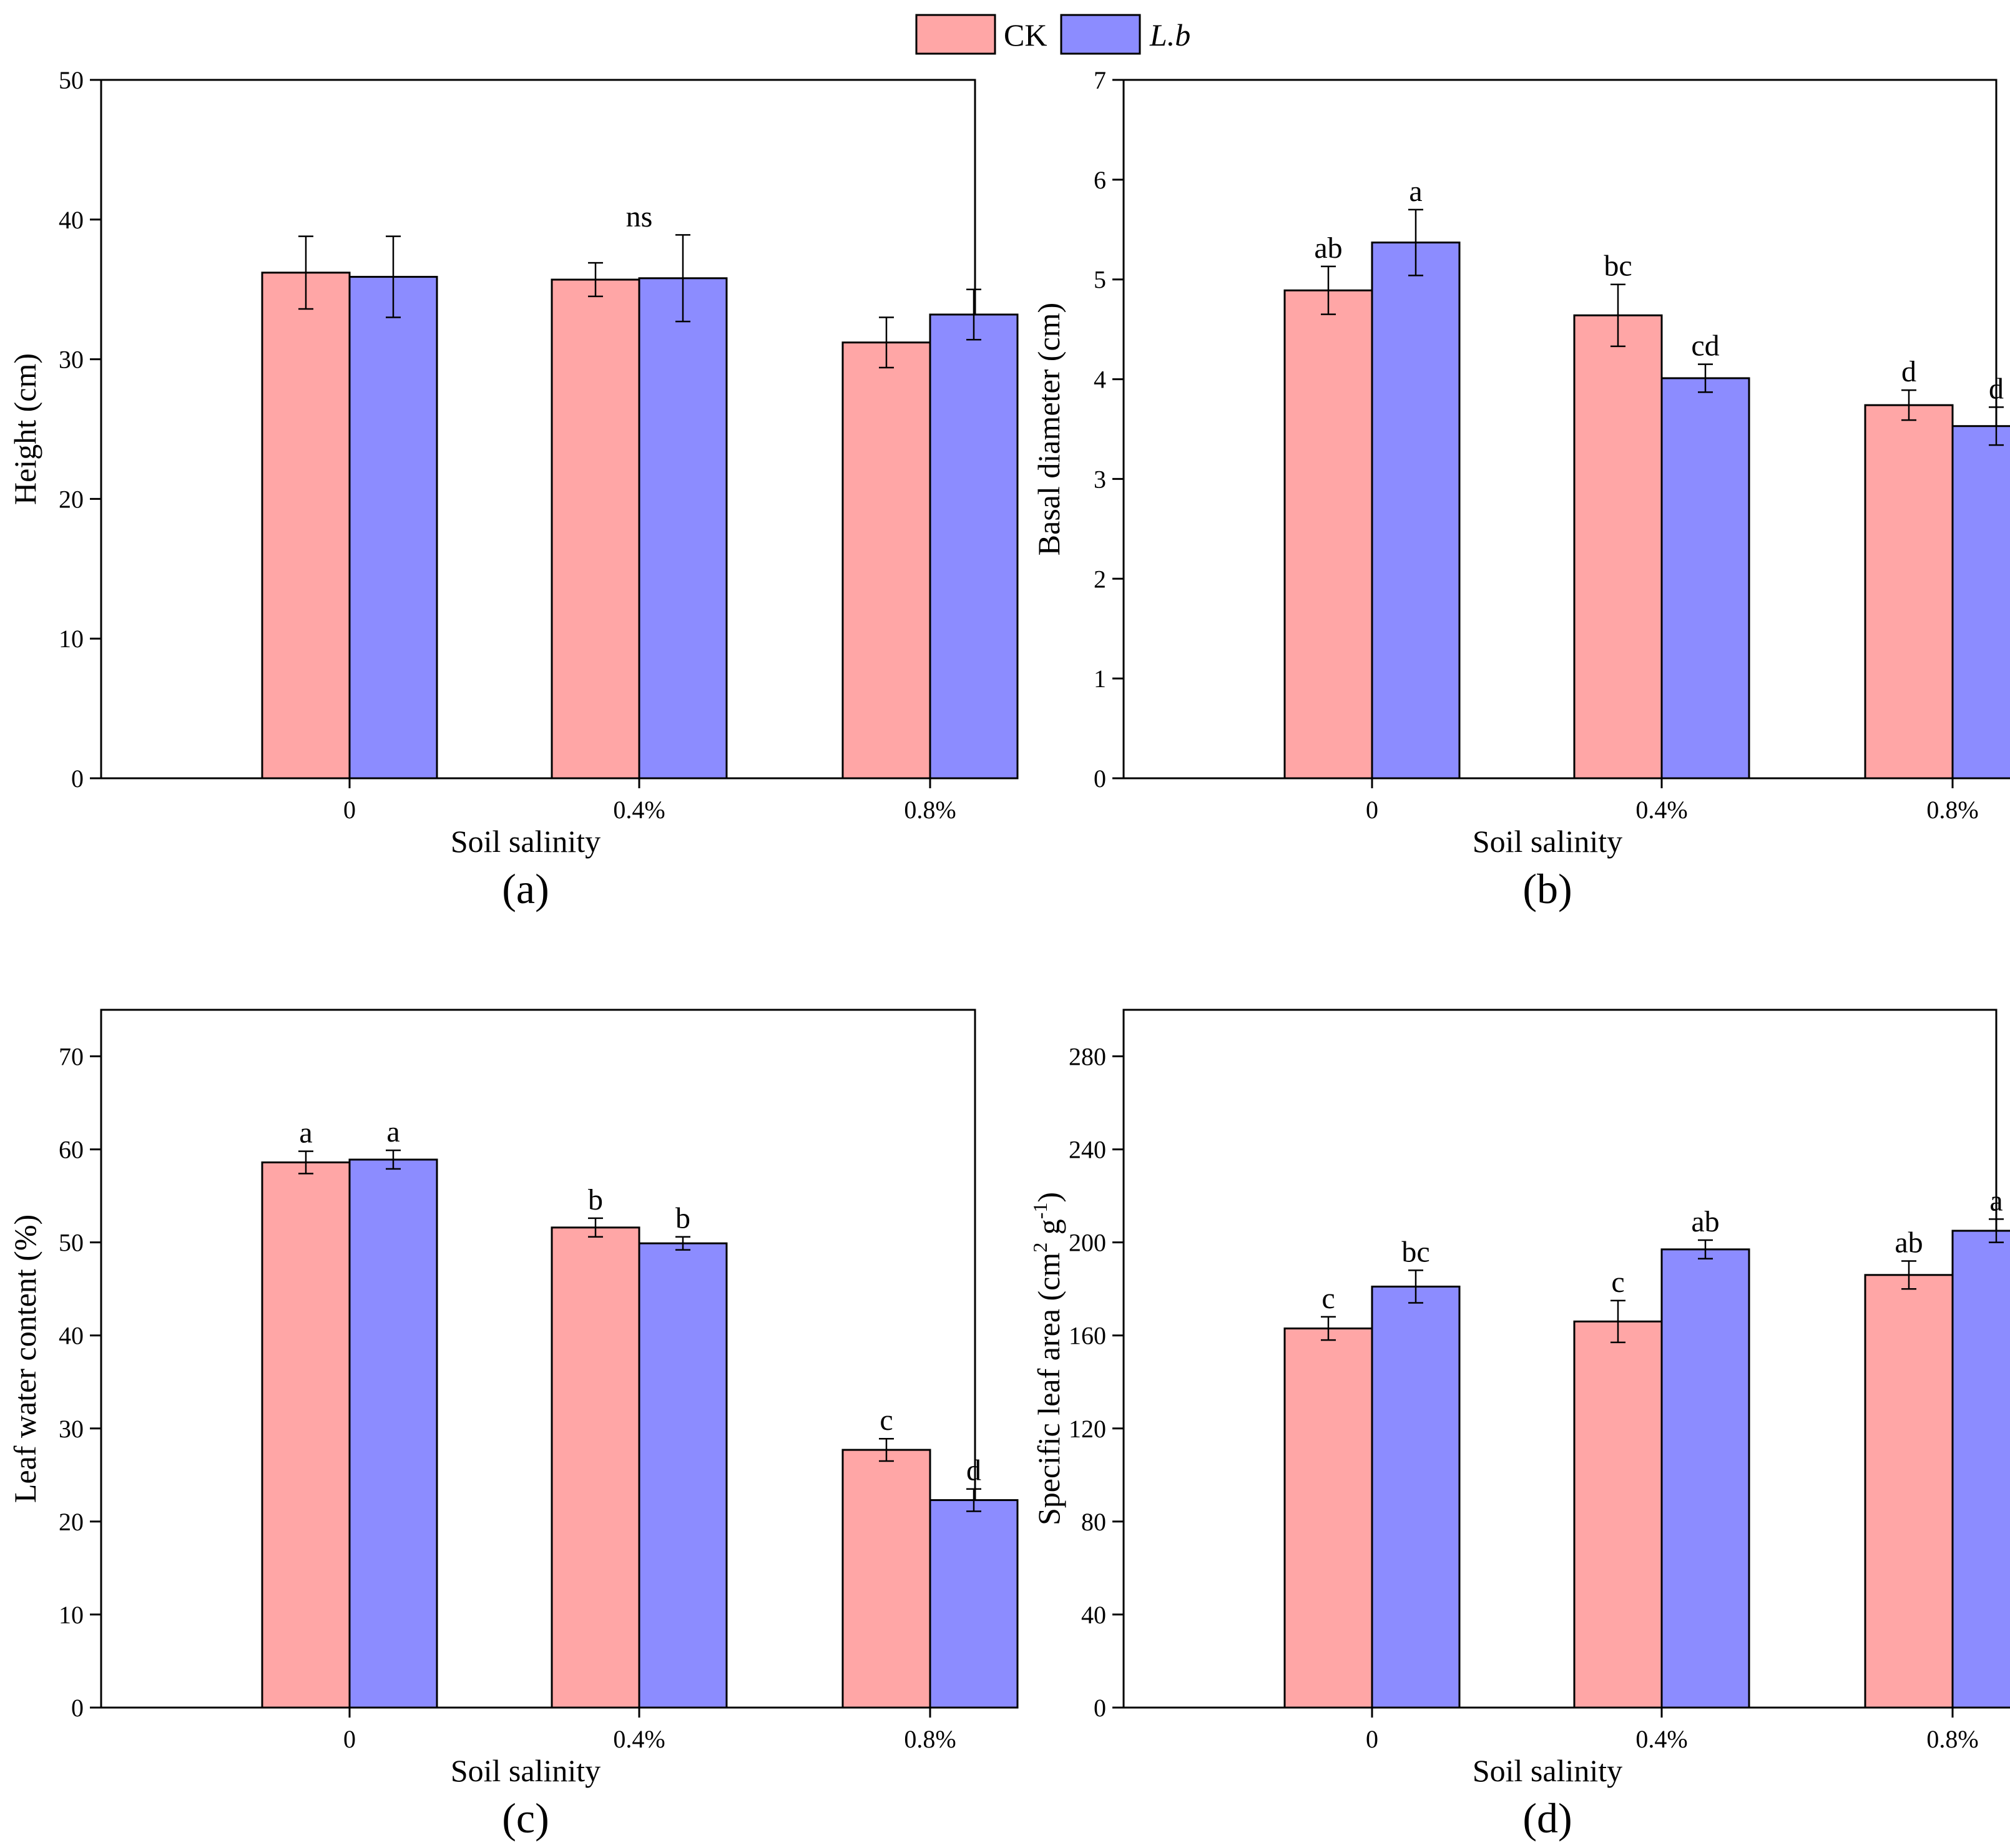  What do you see at coordinates (1100, 679) in the screenshot?
I see `y-tick-label: 1` at bounding box center [1100, 679].